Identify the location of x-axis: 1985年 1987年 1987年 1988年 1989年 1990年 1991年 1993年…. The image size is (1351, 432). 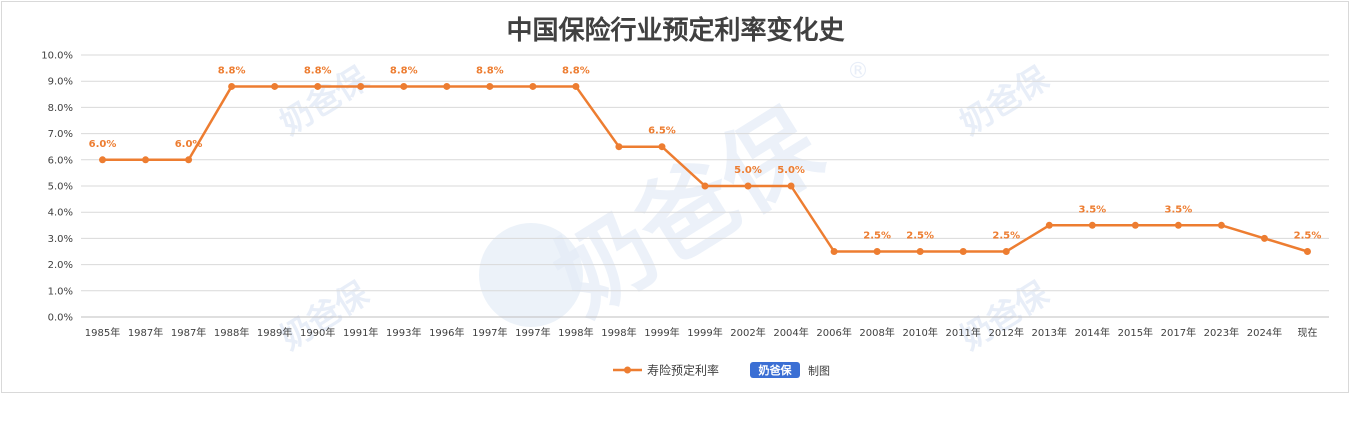
(701, 332).